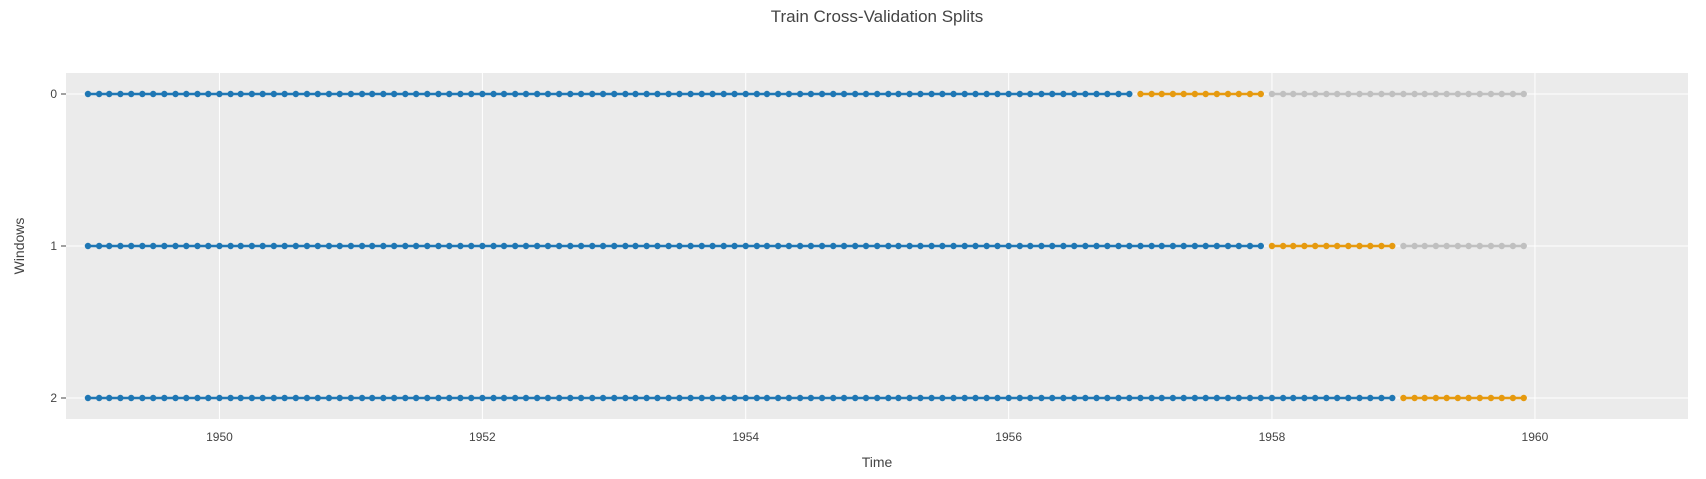 Image resolution: width=1706 pixels, height=479 pixels. Describe the element at coordinates (482, 437) in the screenshot. I see `x-tick-label: 1952` at that location.